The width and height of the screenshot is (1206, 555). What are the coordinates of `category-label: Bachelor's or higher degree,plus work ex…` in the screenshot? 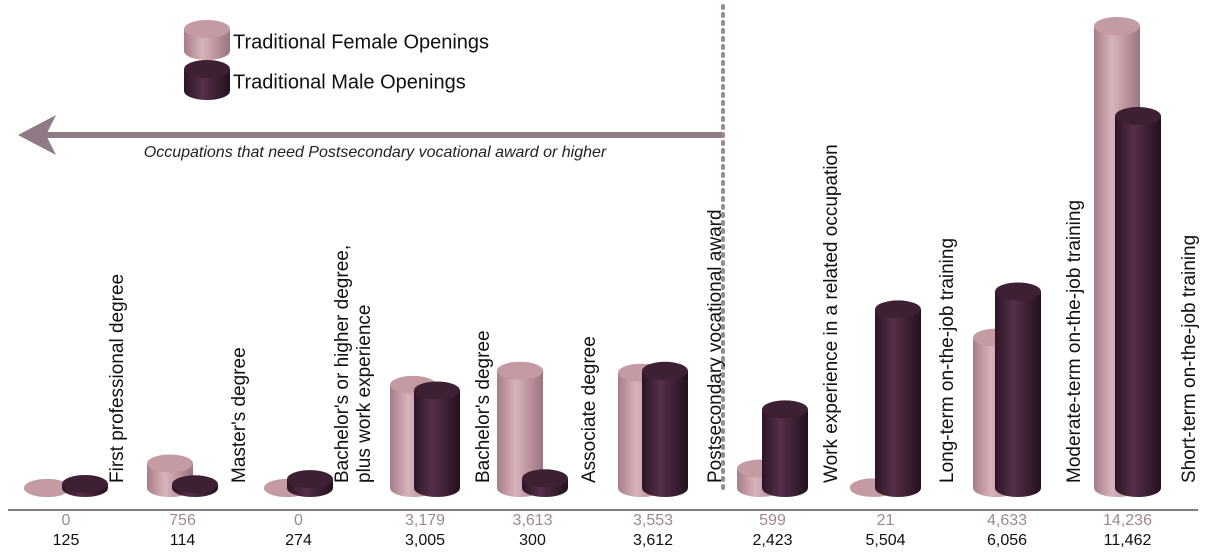 It's located at (353, 364).